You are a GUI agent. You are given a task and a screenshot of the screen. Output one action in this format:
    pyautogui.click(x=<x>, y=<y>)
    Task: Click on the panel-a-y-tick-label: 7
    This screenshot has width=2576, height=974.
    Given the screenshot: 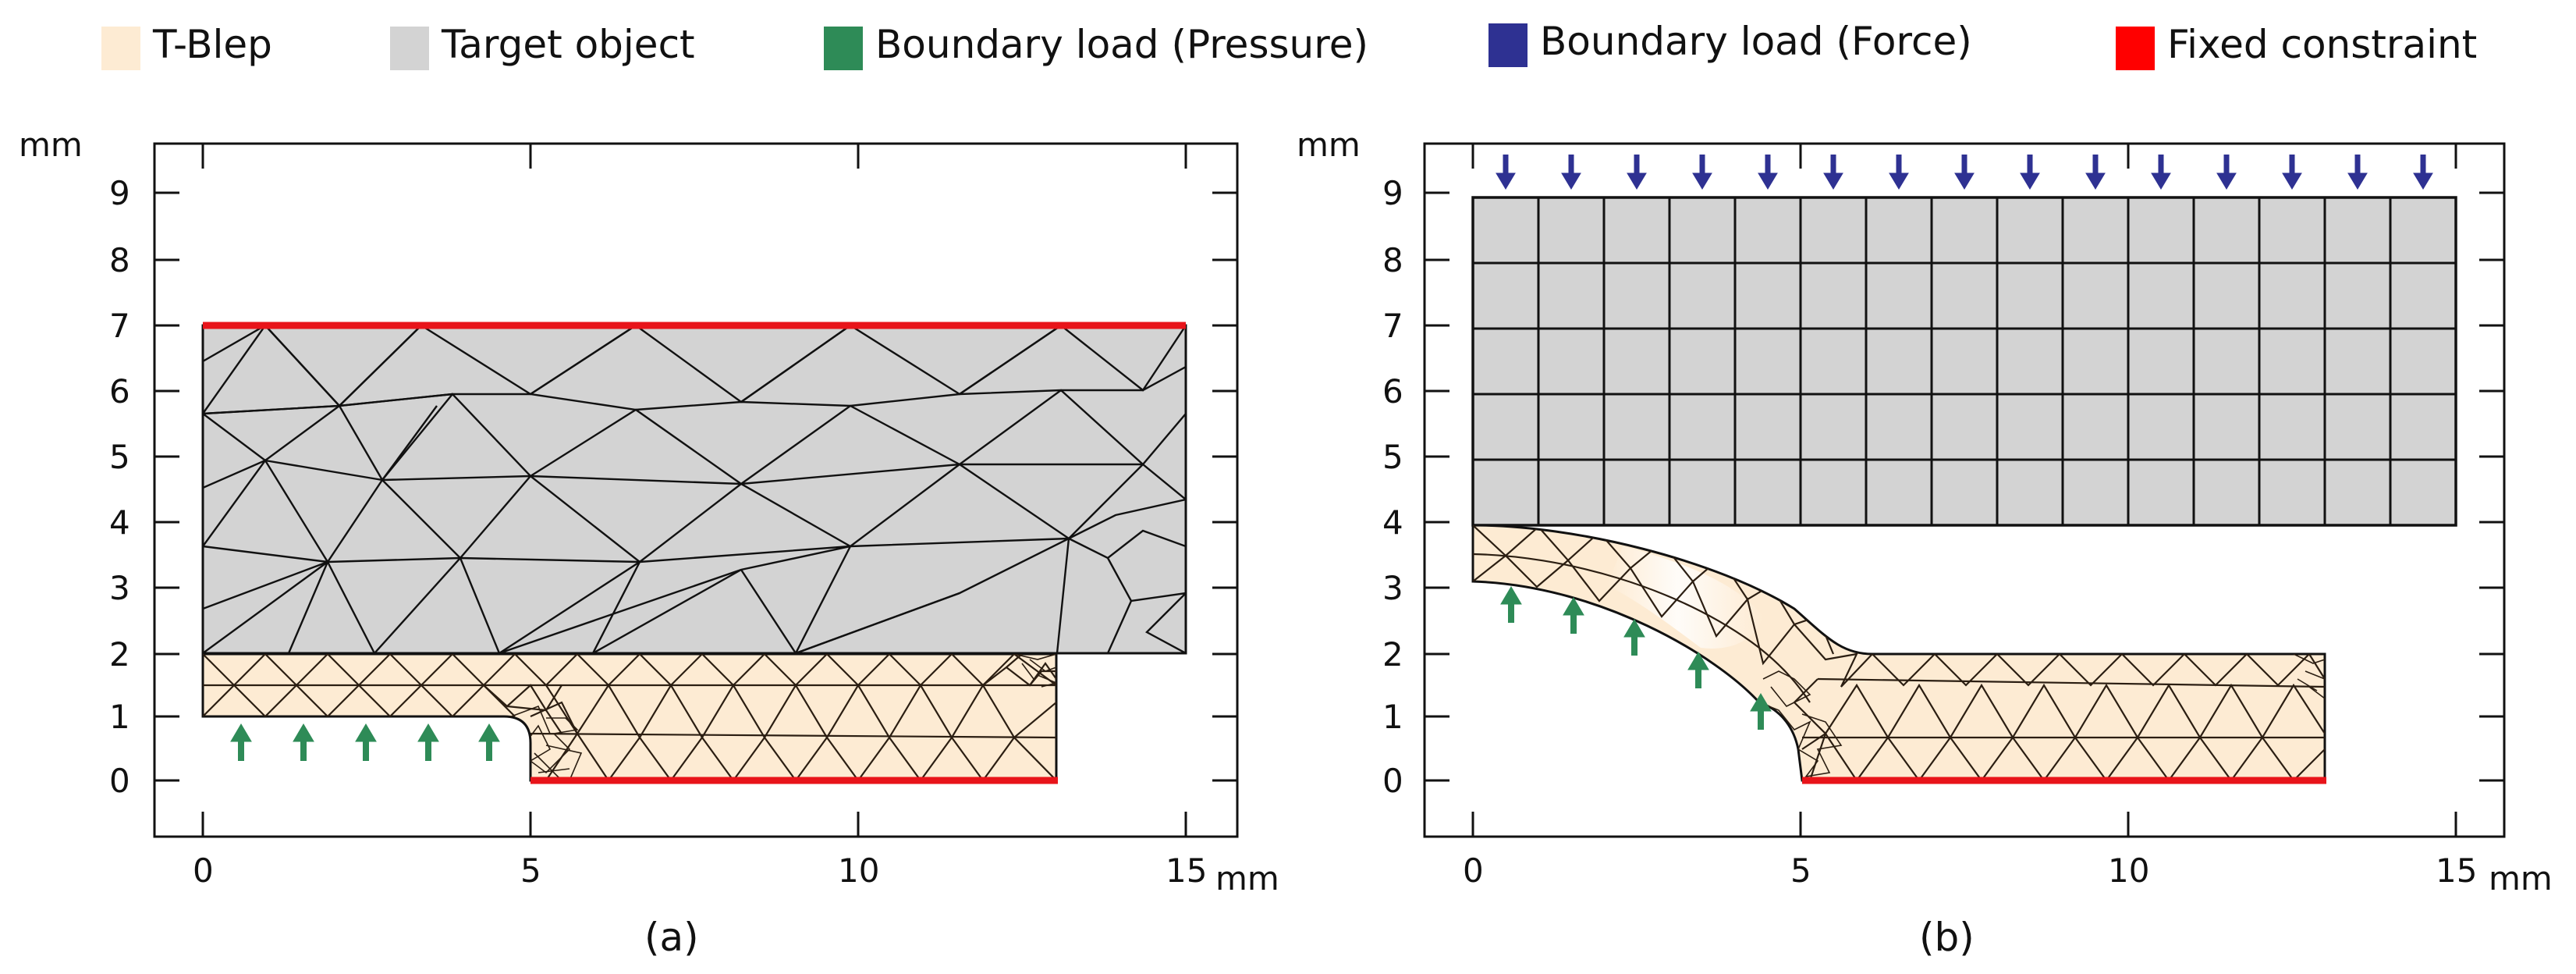 What is the action you would take?
    pyautogui.click(x=119, y=326)
    